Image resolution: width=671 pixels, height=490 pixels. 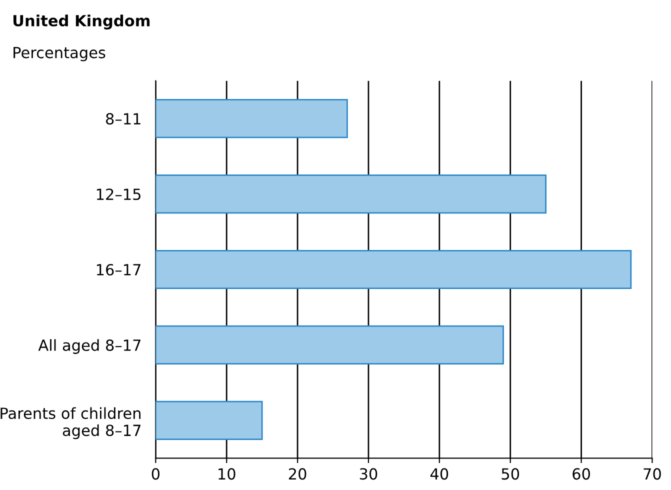 What do you see at coordinates (118, 194) in the screenshot?
I see `y-tick-label: 12–15` at bounding box center [118, 194].